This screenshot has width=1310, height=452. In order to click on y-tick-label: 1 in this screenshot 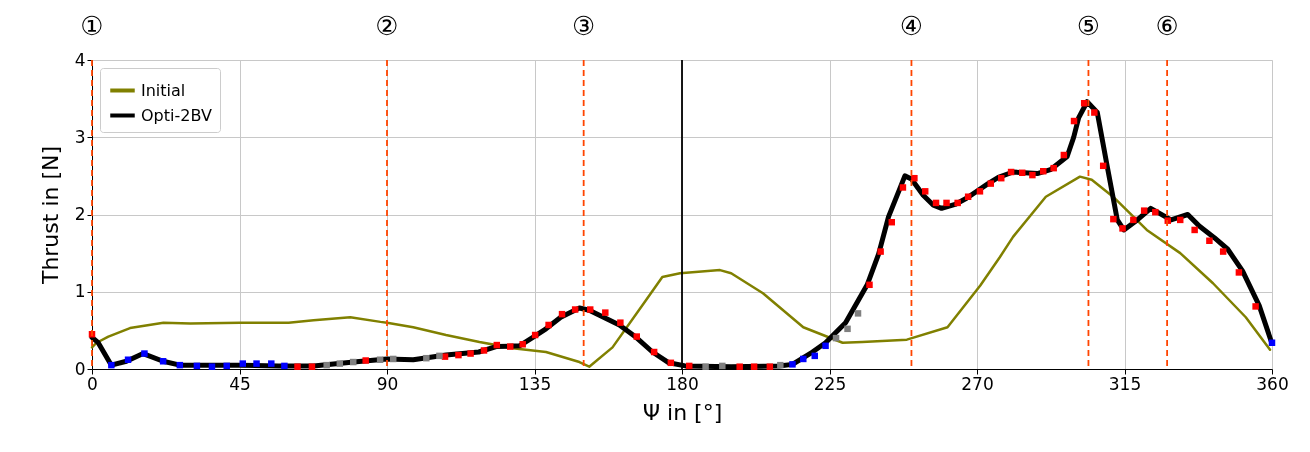, I will do `click(80, 291)`.